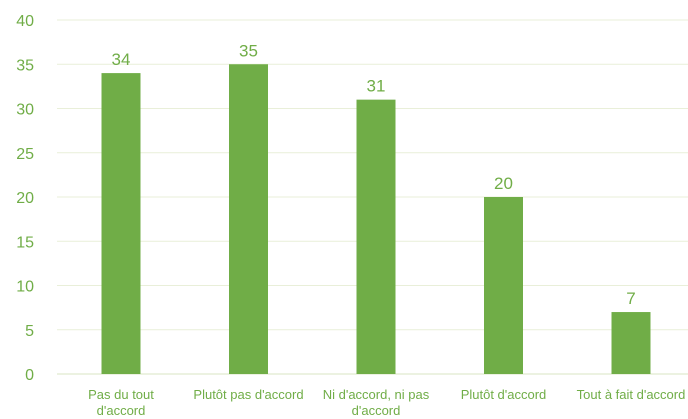  What do you see at coordinates (376, 394) in the screenshot?
I see `x-tick-label-line: Ni d'accord, ni pas` at bounding box center [376, 394].